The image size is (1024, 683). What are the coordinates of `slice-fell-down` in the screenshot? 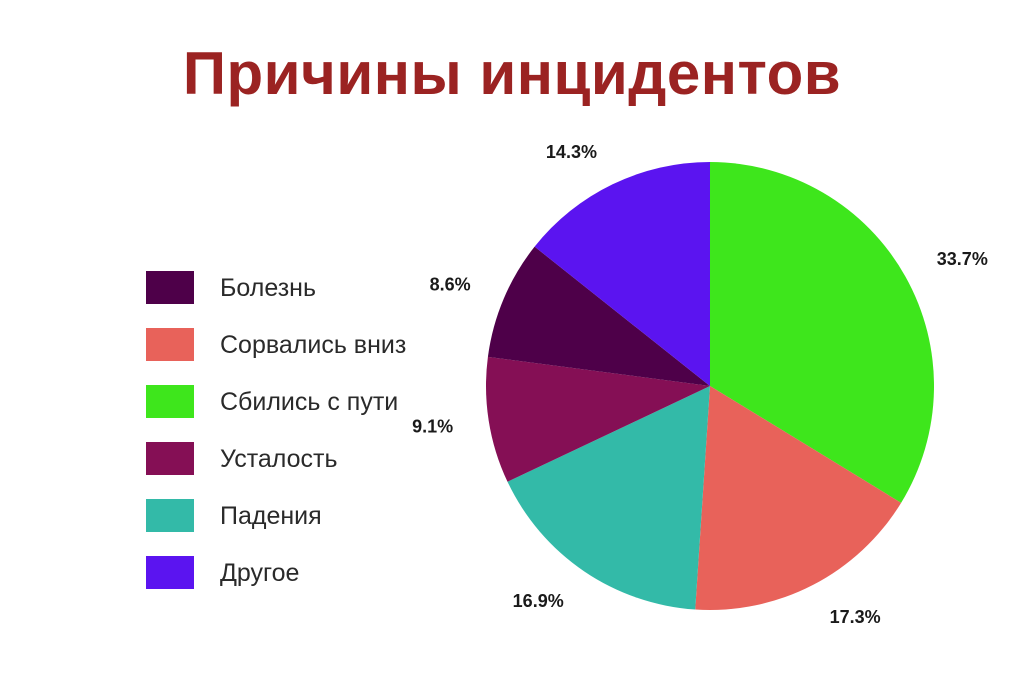 It's located at (798, 498).